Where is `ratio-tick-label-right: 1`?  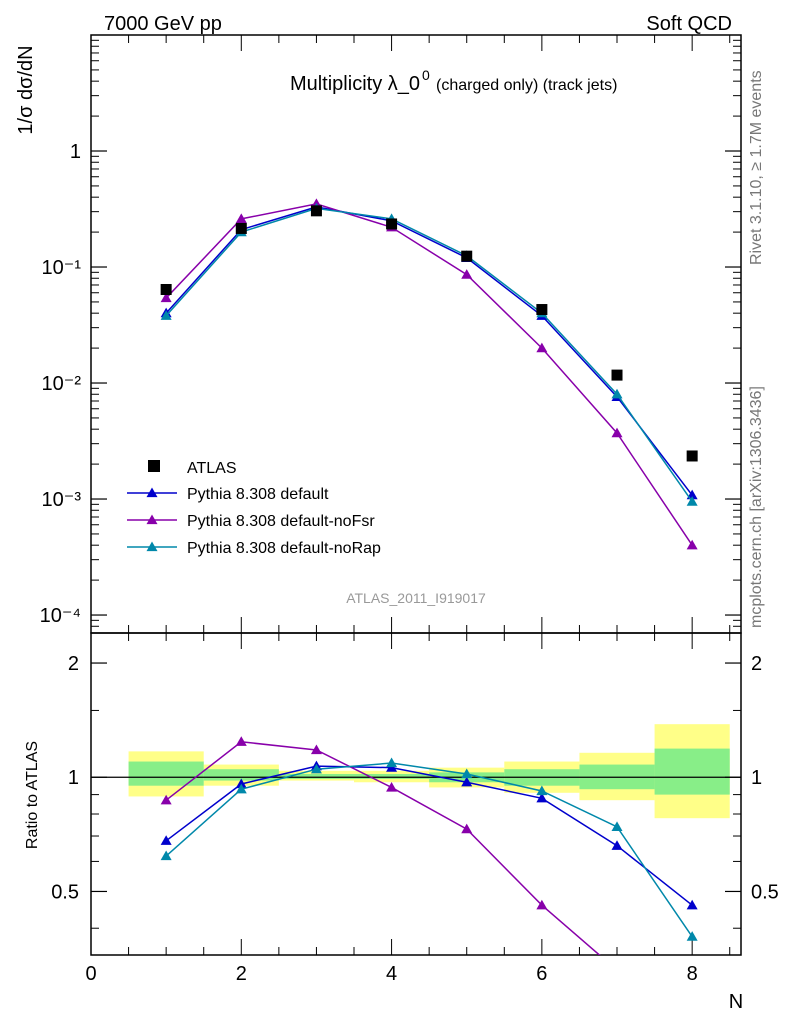
ratio-tick-label-right: 1 is located at coordinates (756, 778).